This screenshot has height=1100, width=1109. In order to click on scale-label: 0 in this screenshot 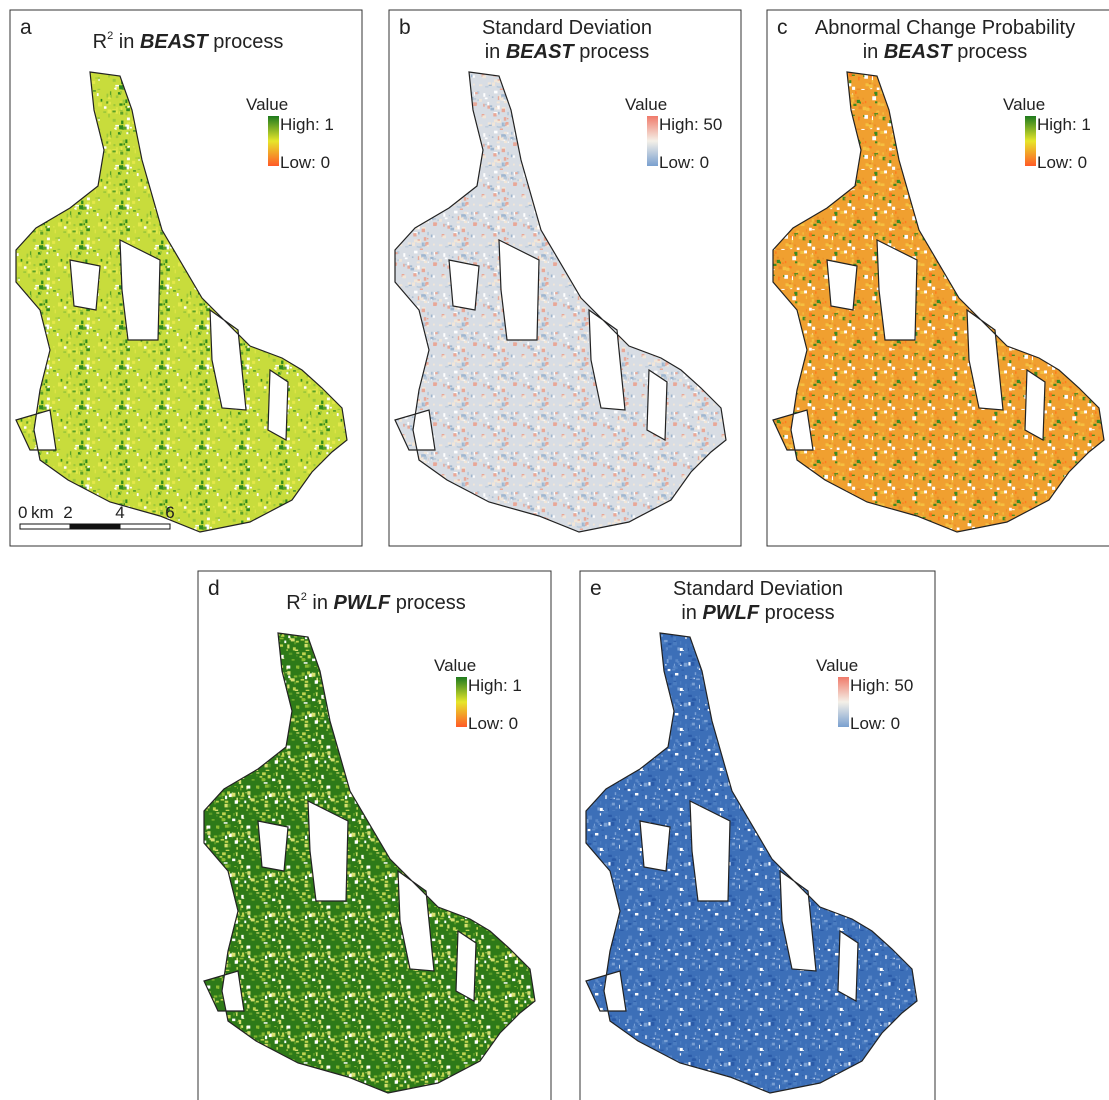, I will do `click(22, 512)`.